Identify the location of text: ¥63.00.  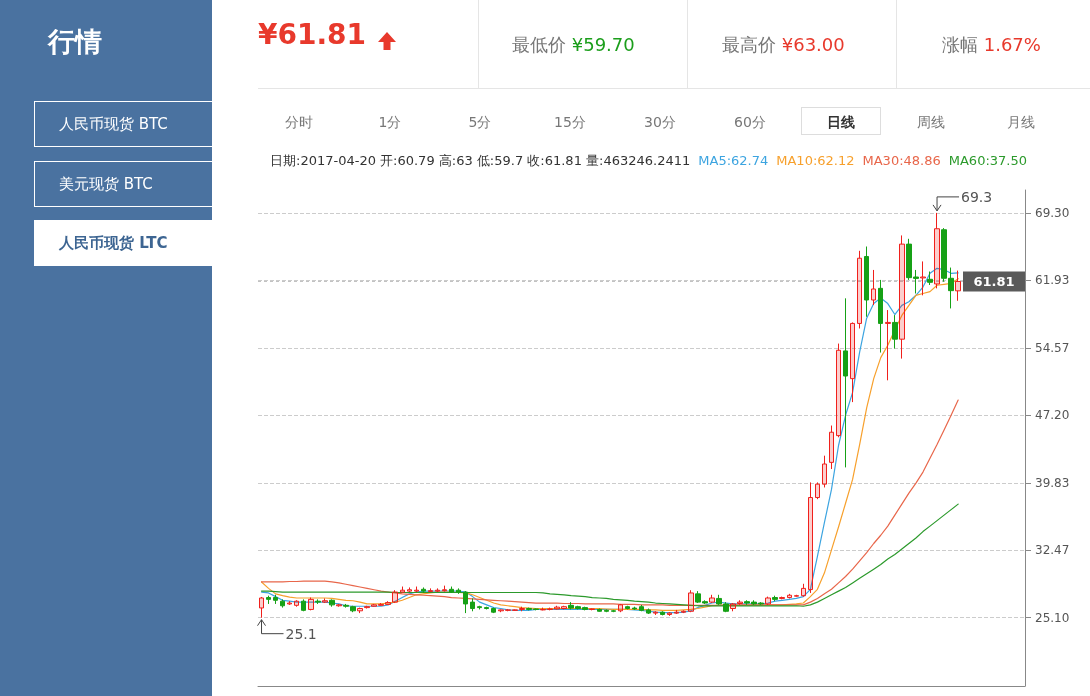
(813, 44).